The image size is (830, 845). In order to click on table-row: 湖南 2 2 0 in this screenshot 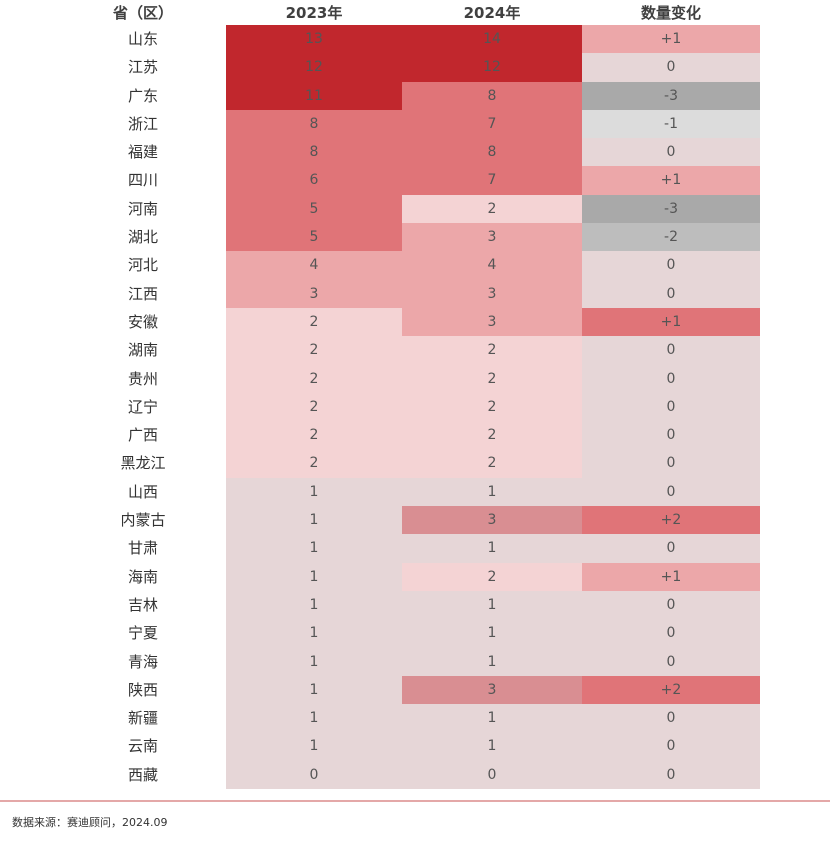, I will do `click(410, 350)`.